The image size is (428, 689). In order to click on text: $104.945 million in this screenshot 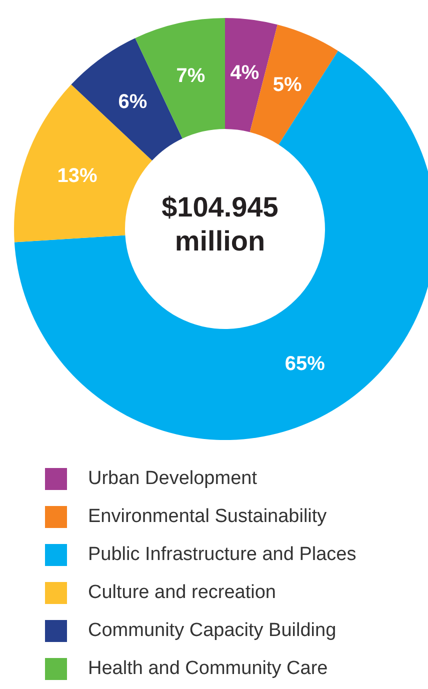, I will do `click(220, 224)`.